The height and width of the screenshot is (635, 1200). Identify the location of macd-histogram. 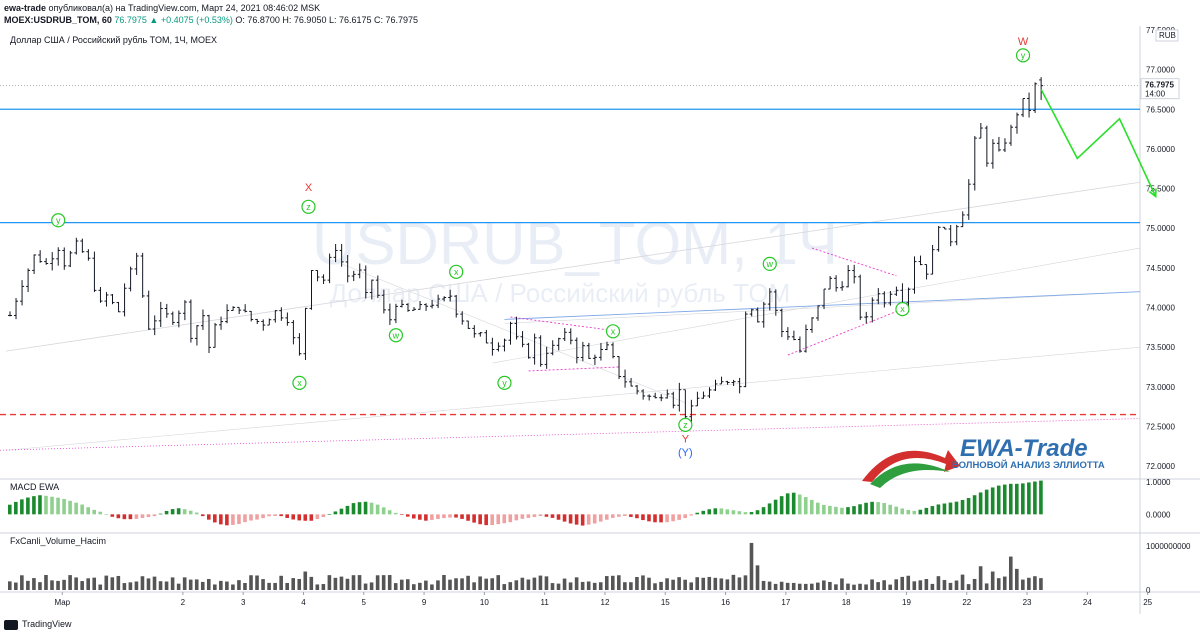
(525, 503).